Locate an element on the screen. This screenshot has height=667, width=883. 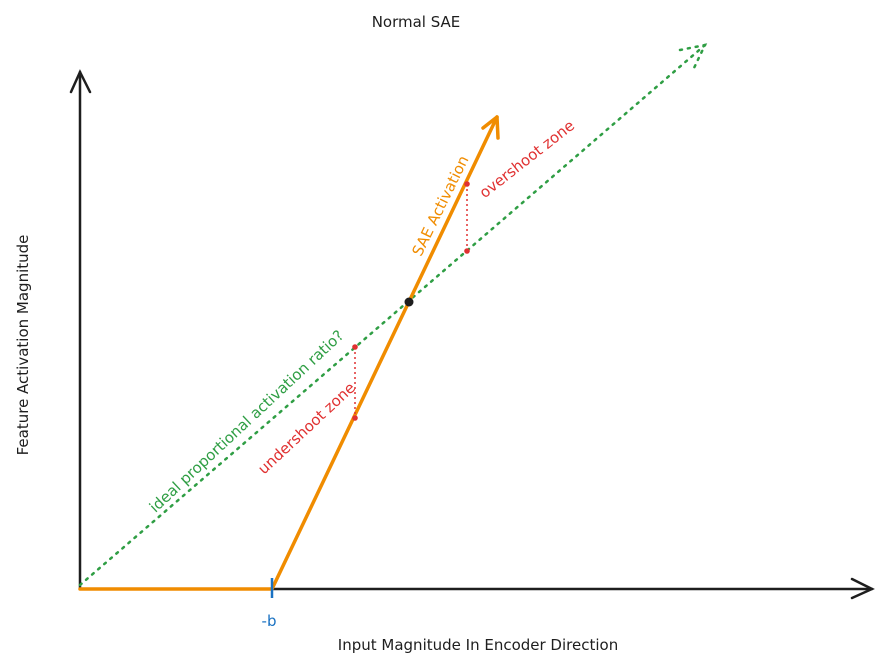
zone-points is located at coordinates (411, 301).